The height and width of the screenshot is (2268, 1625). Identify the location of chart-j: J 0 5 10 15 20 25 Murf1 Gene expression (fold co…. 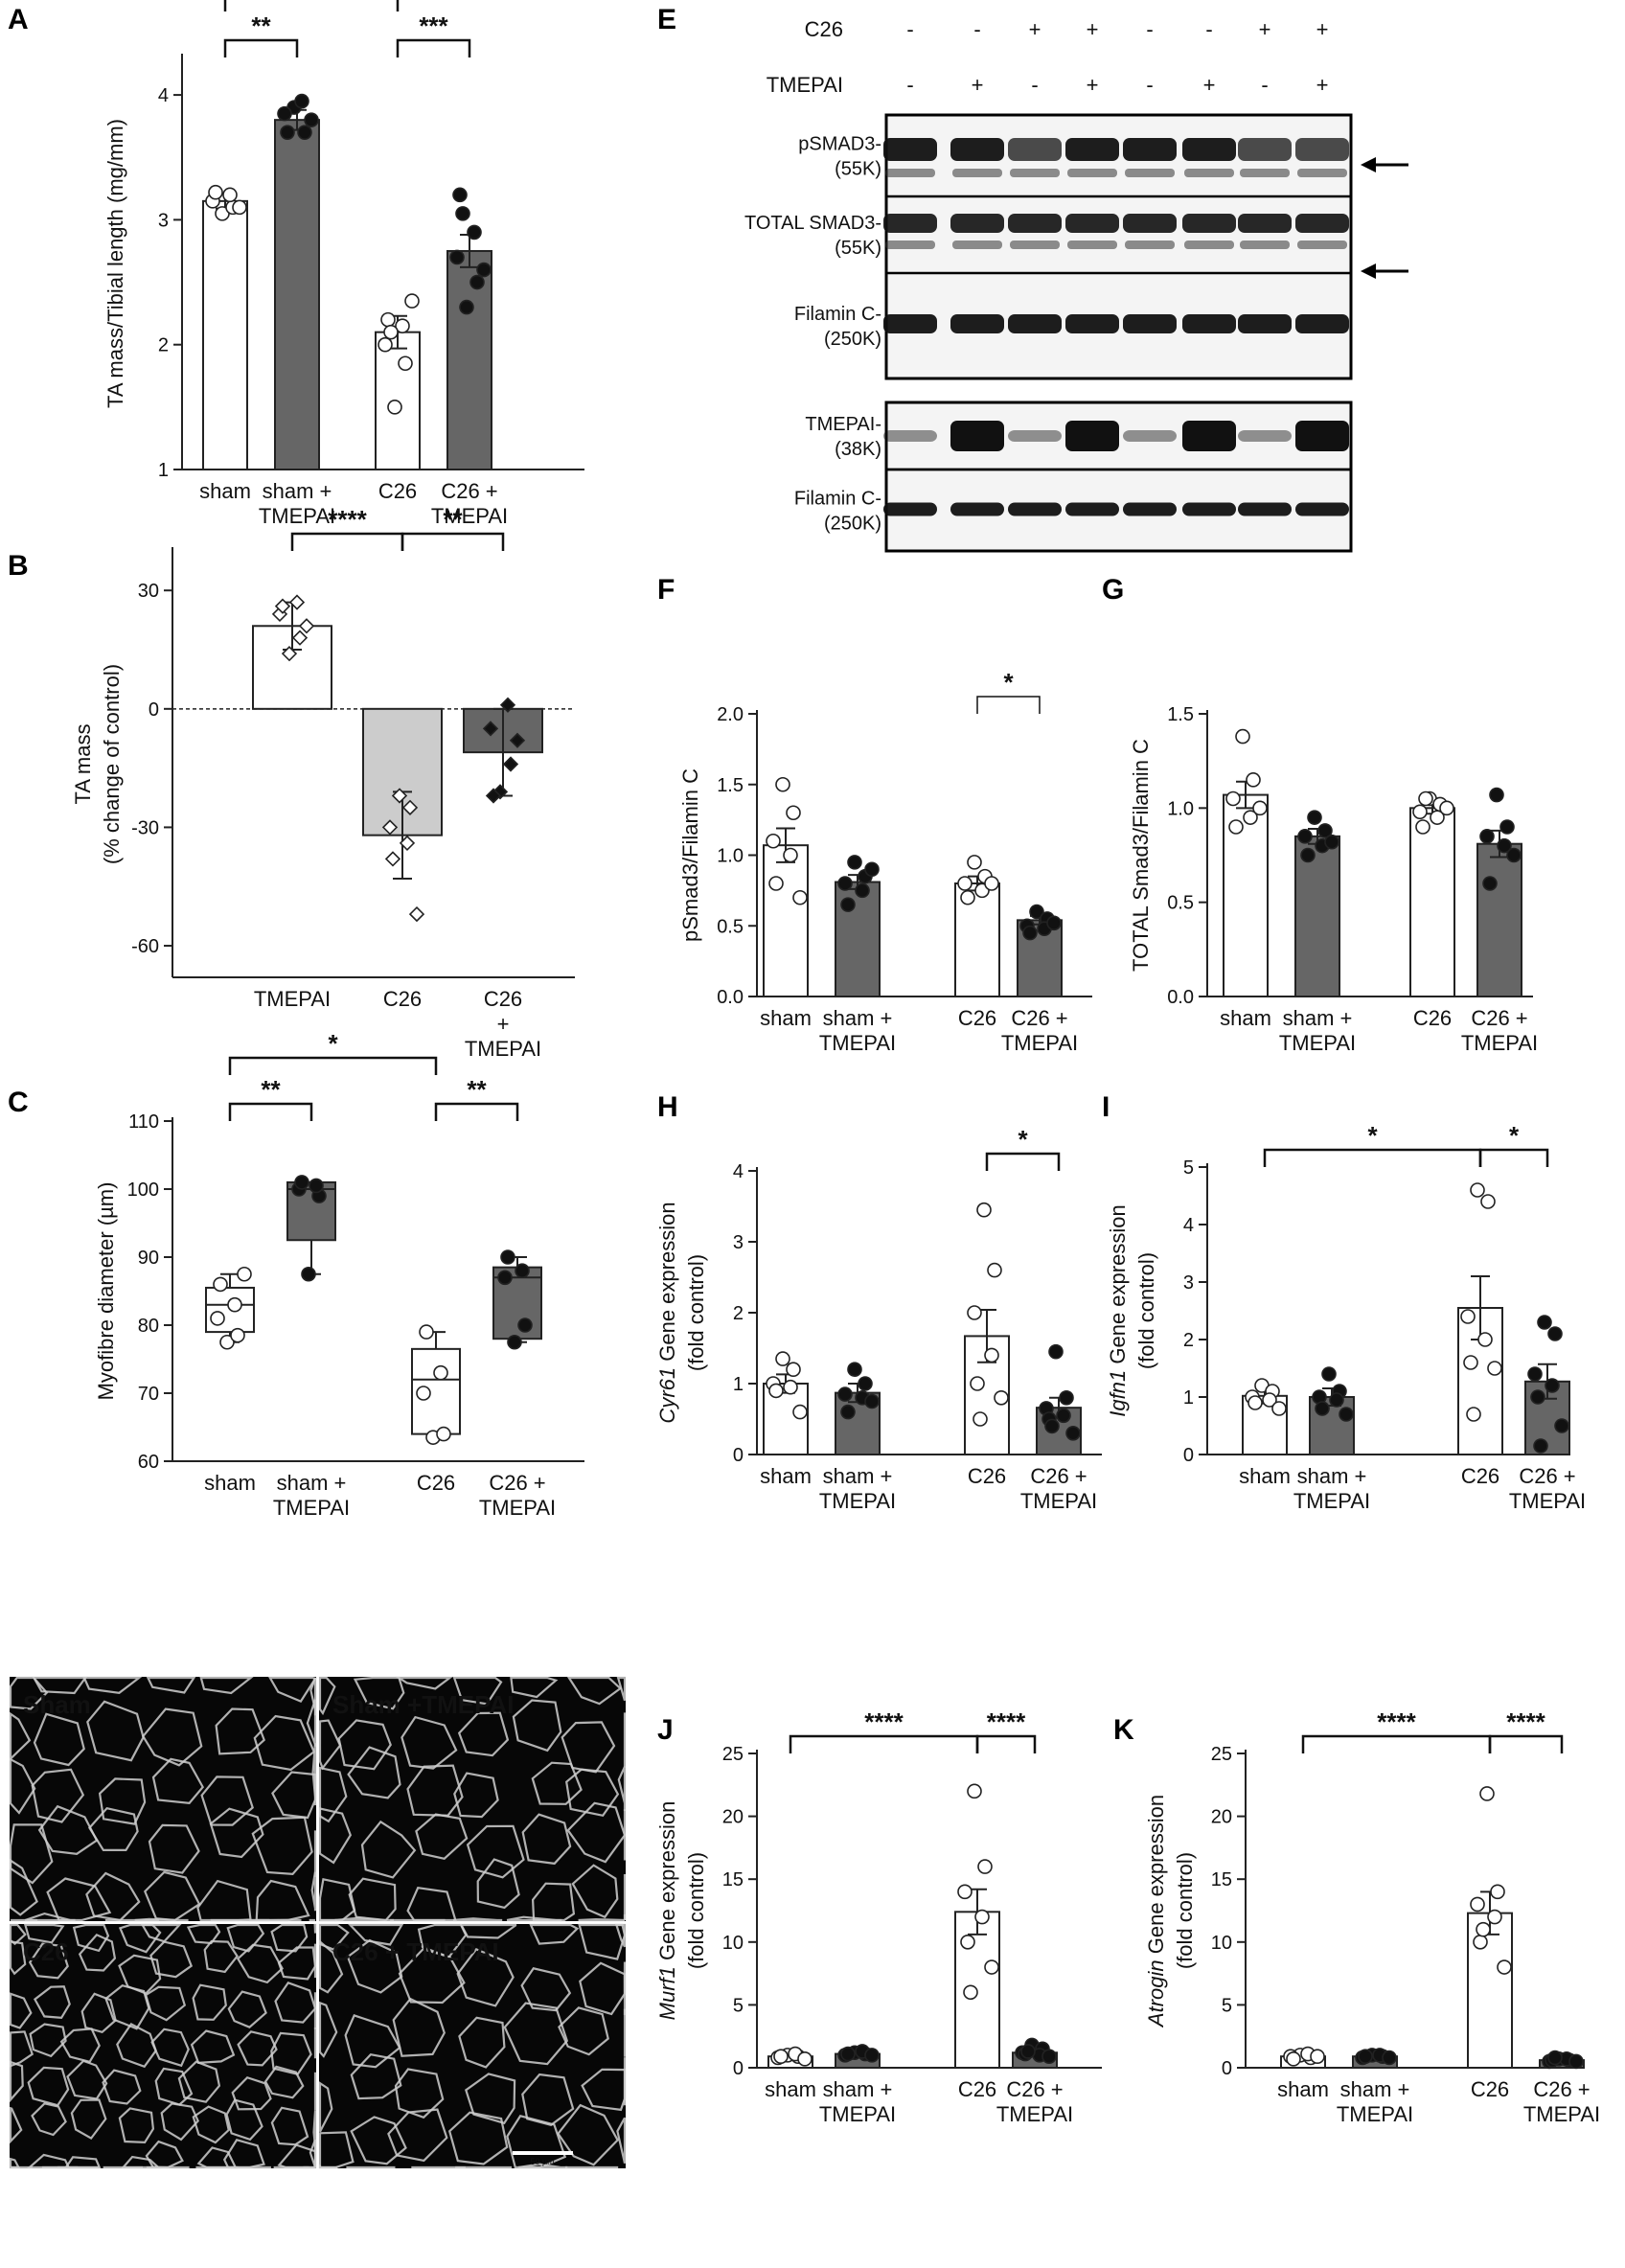
(878, 1917).